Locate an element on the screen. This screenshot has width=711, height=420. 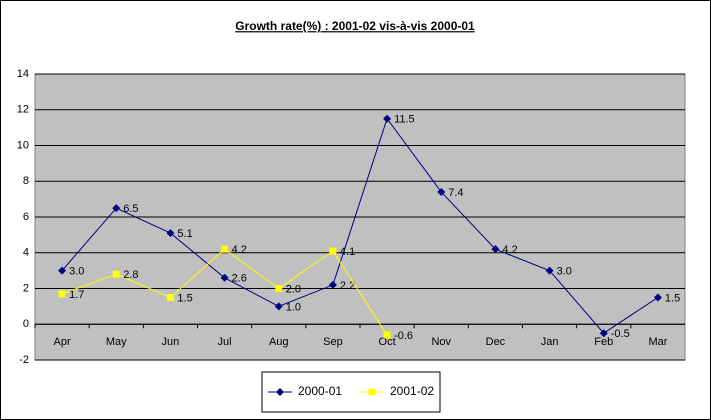
y-tick-label: 8 is located at coordinates (26, 181).